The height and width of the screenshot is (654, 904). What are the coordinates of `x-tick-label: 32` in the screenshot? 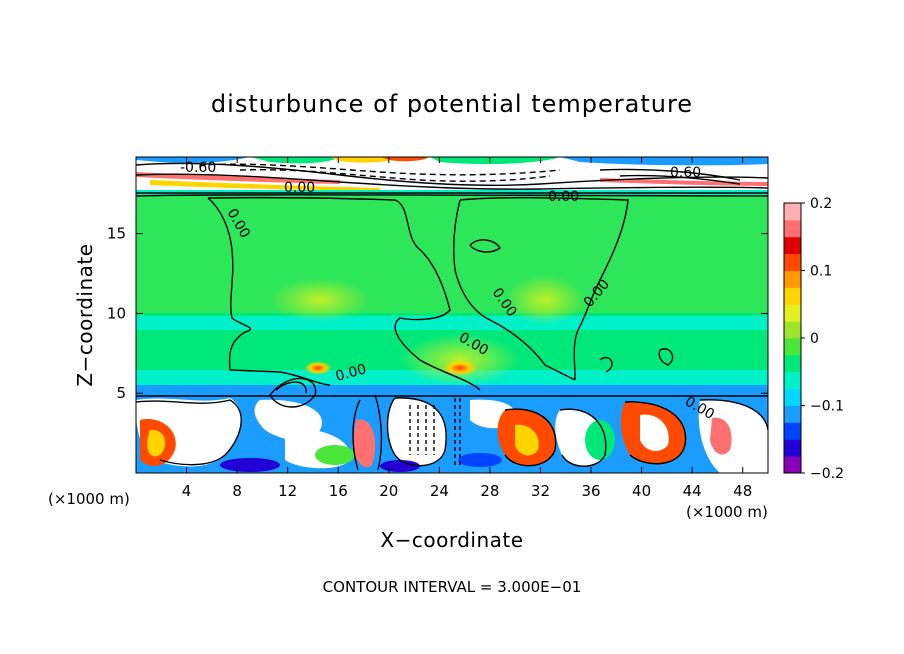 It's located at (540, 491).